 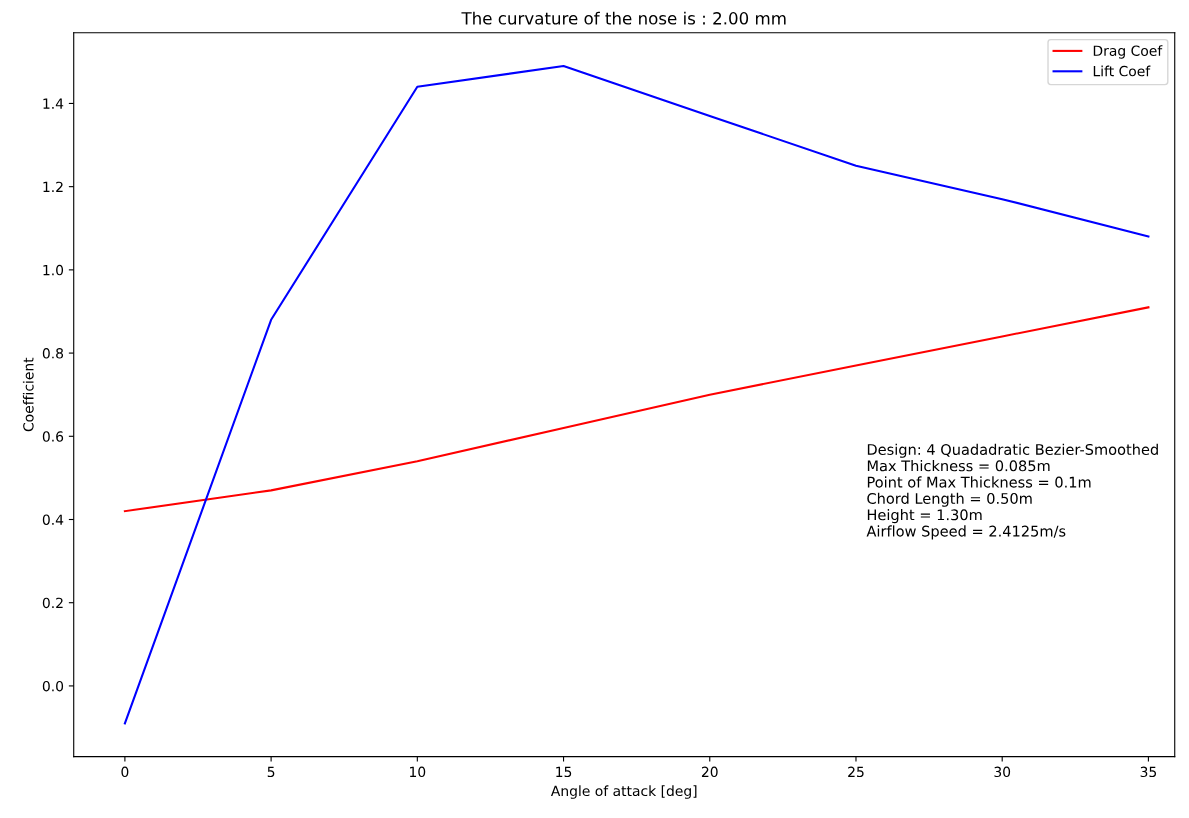 What do you see at coordinates (1002, 772) in the screenshot?
I see `x-tick-label: 30` at bounding box center [1002, 772].